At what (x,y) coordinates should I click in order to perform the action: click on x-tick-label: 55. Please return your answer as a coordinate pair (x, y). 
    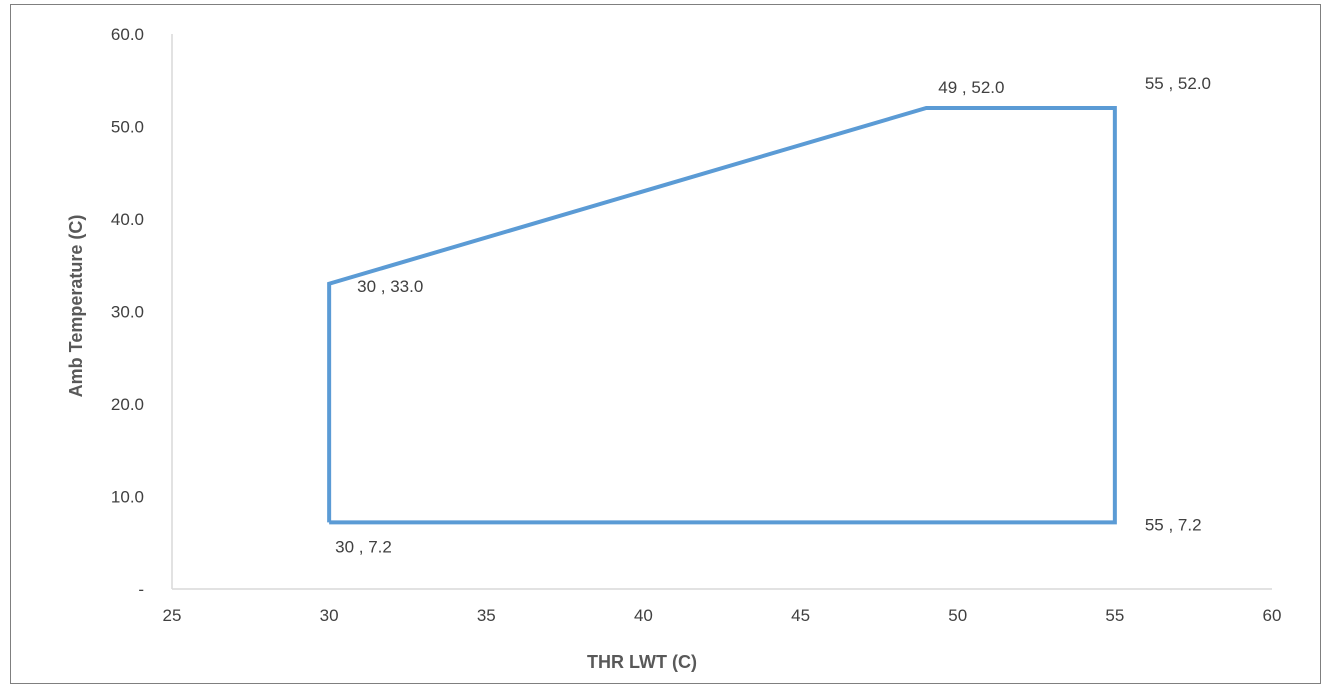
    Looking at the image, I should click on (1114, 615).